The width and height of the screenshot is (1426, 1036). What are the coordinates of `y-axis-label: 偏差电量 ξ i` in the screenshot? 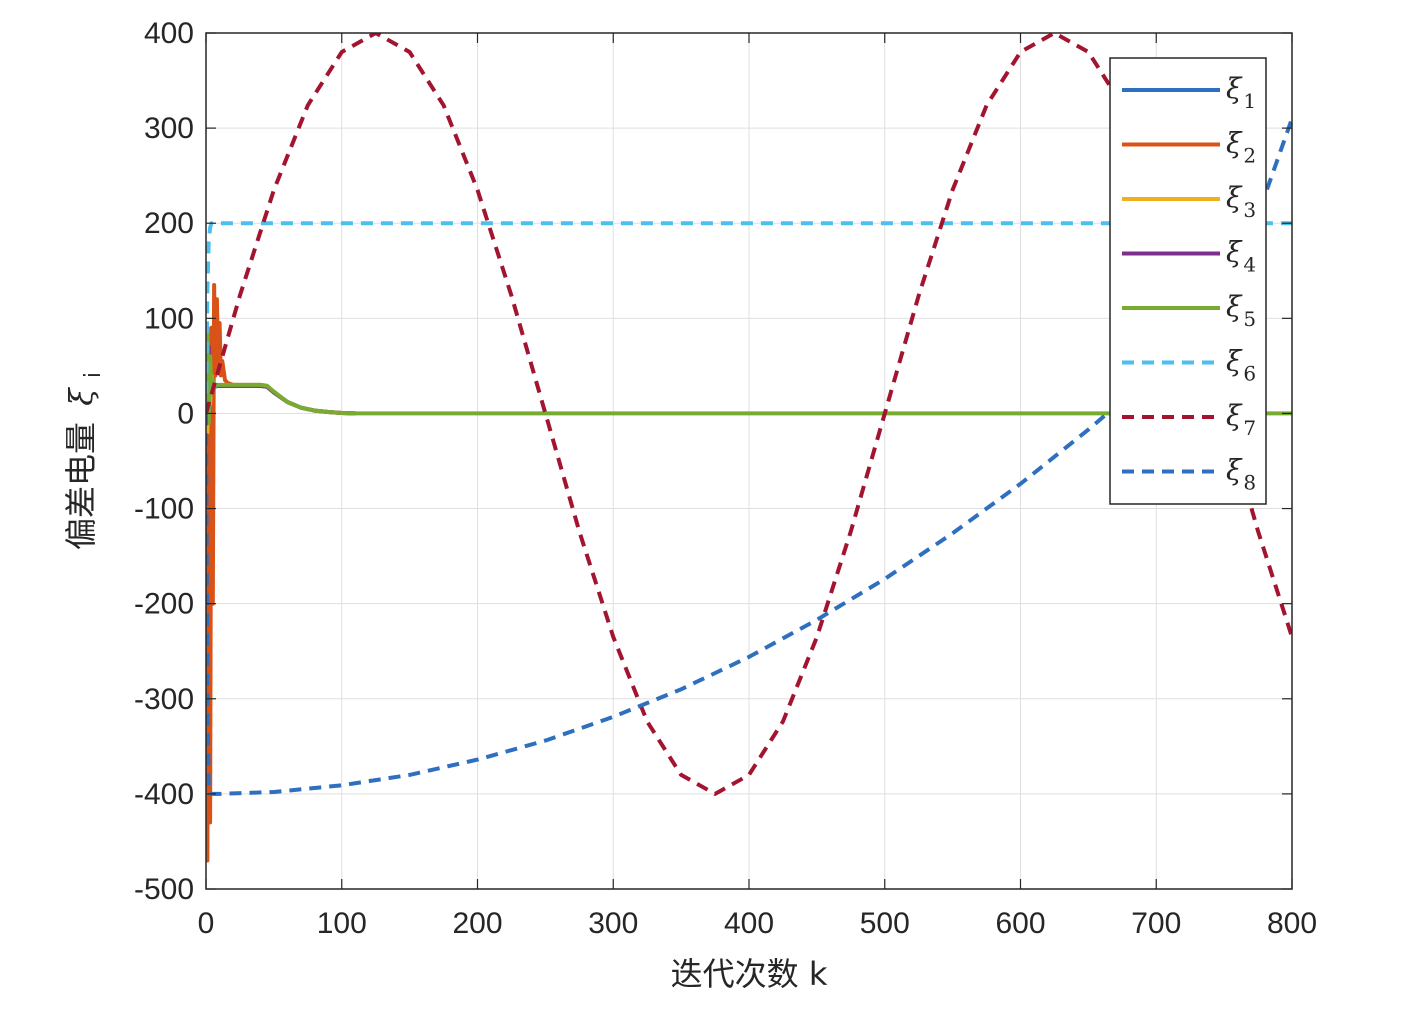 It's located at (84, 461).